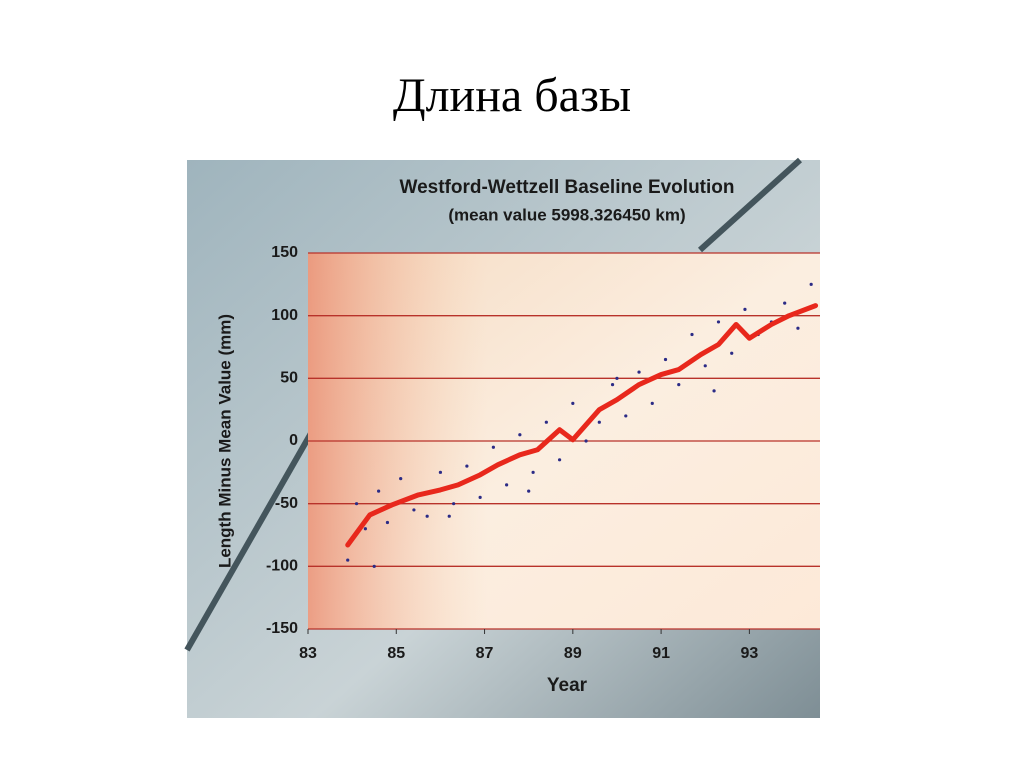  Describe the element at coordinates (286, 503) in the screenshot. I see `y-tick-label: -50` at that location.